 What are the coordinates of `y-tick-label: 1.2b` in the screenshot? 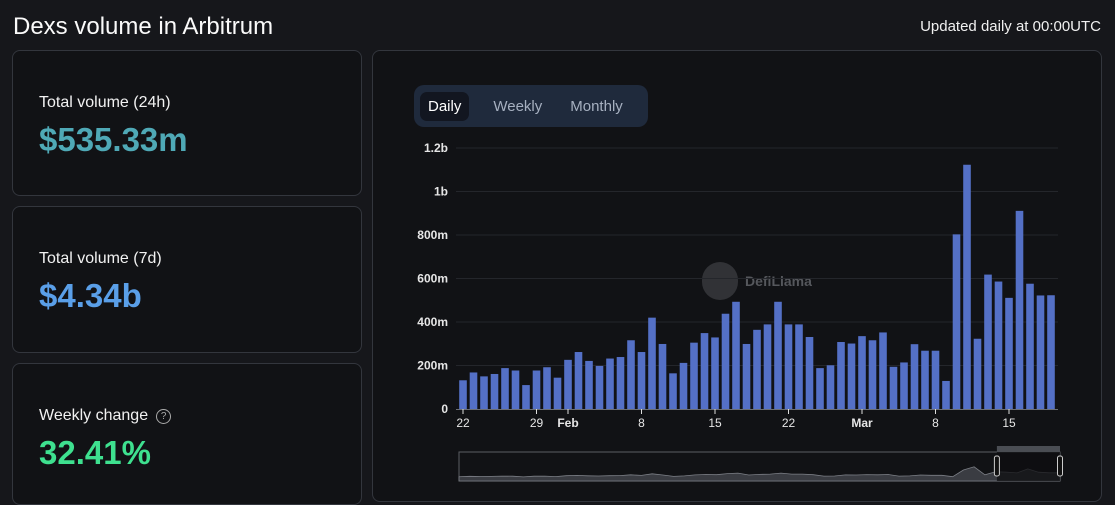 It's located at (436, 148).